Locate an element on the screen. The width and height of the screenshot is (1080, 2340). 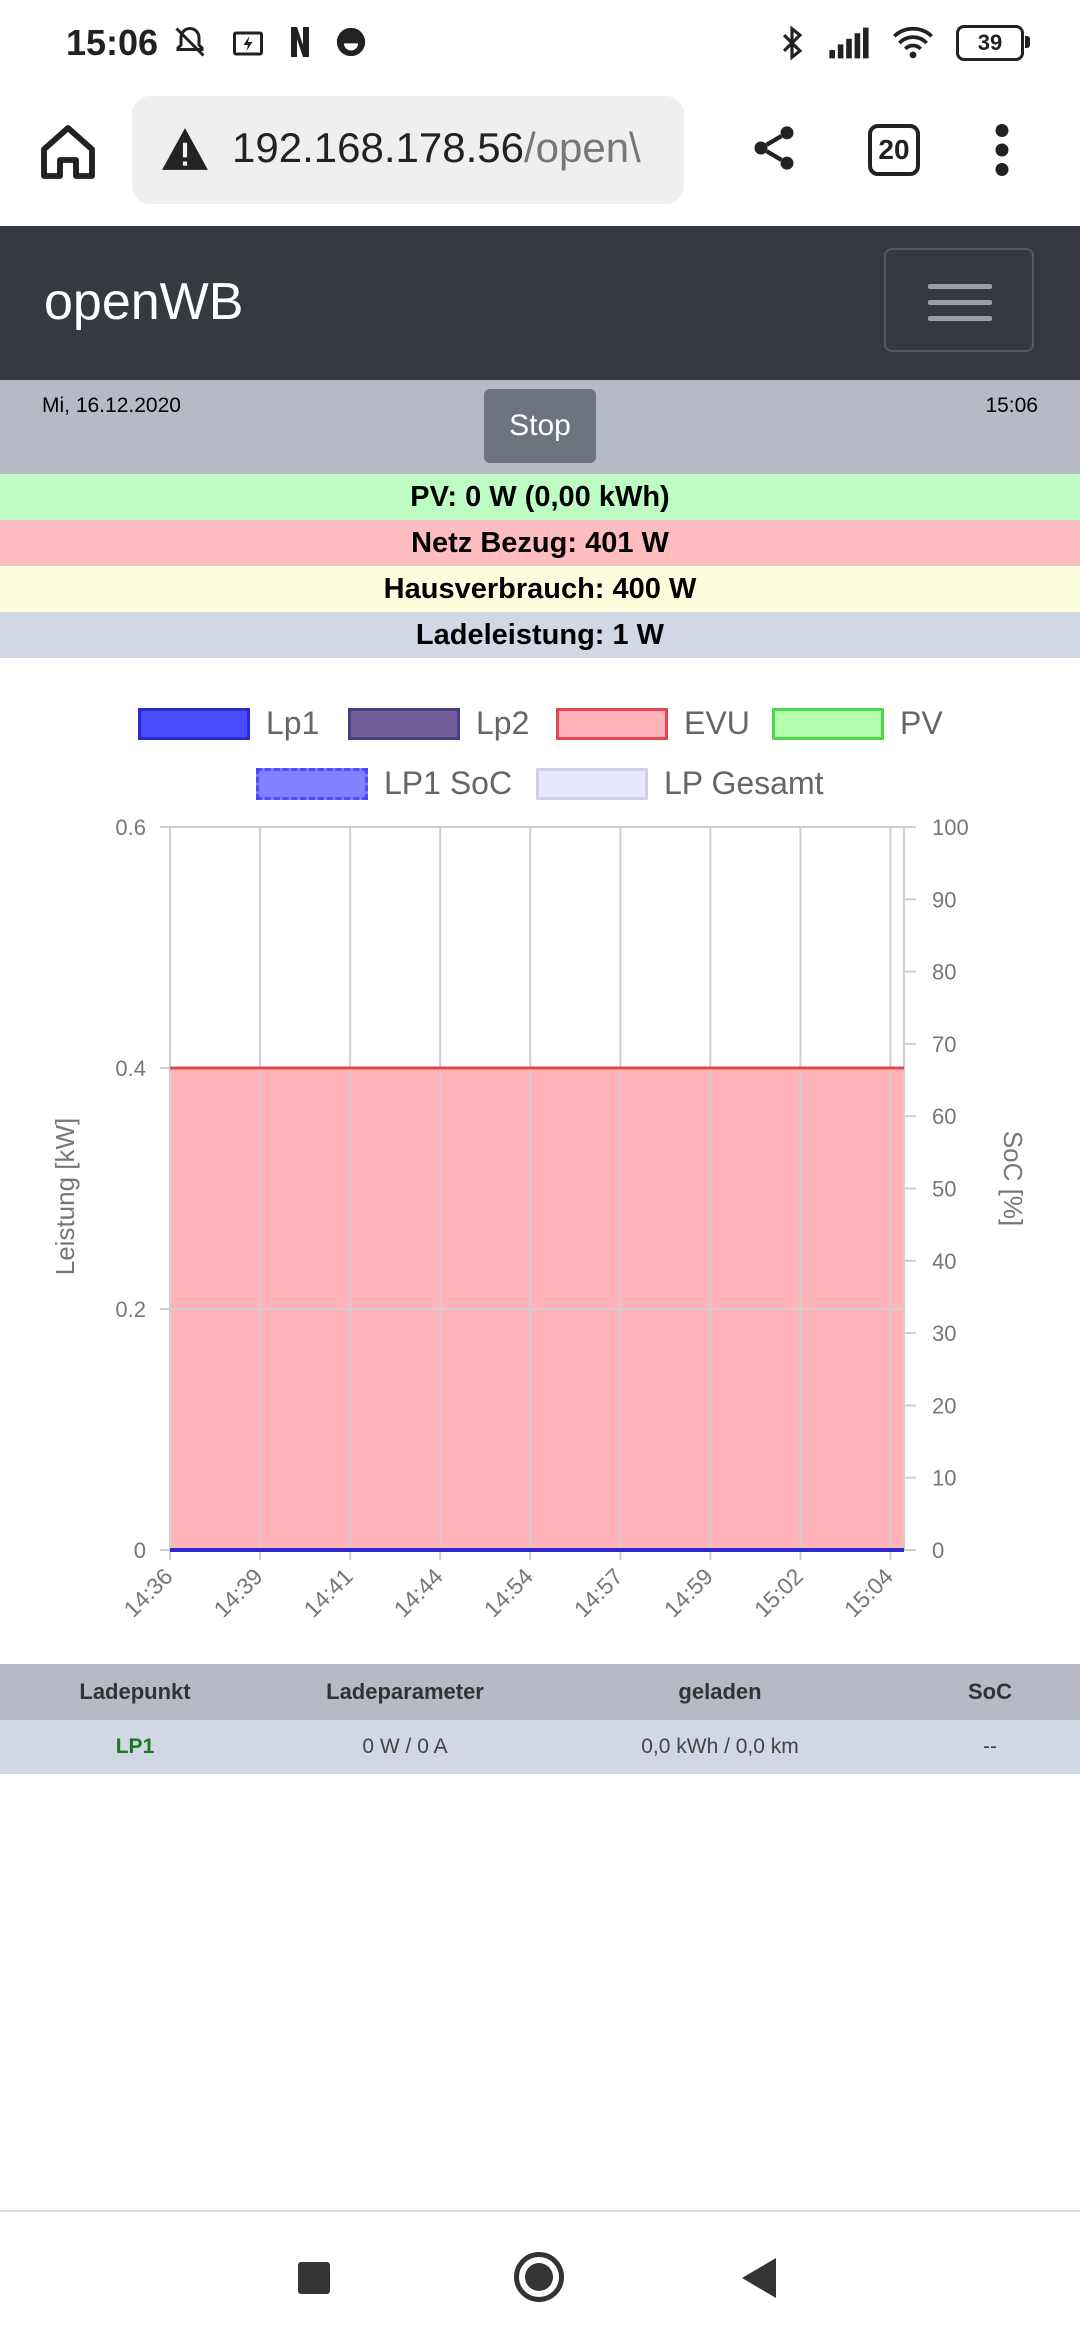
url-text: 192.168.178.56/open\ is located at coordinates (436, 147).